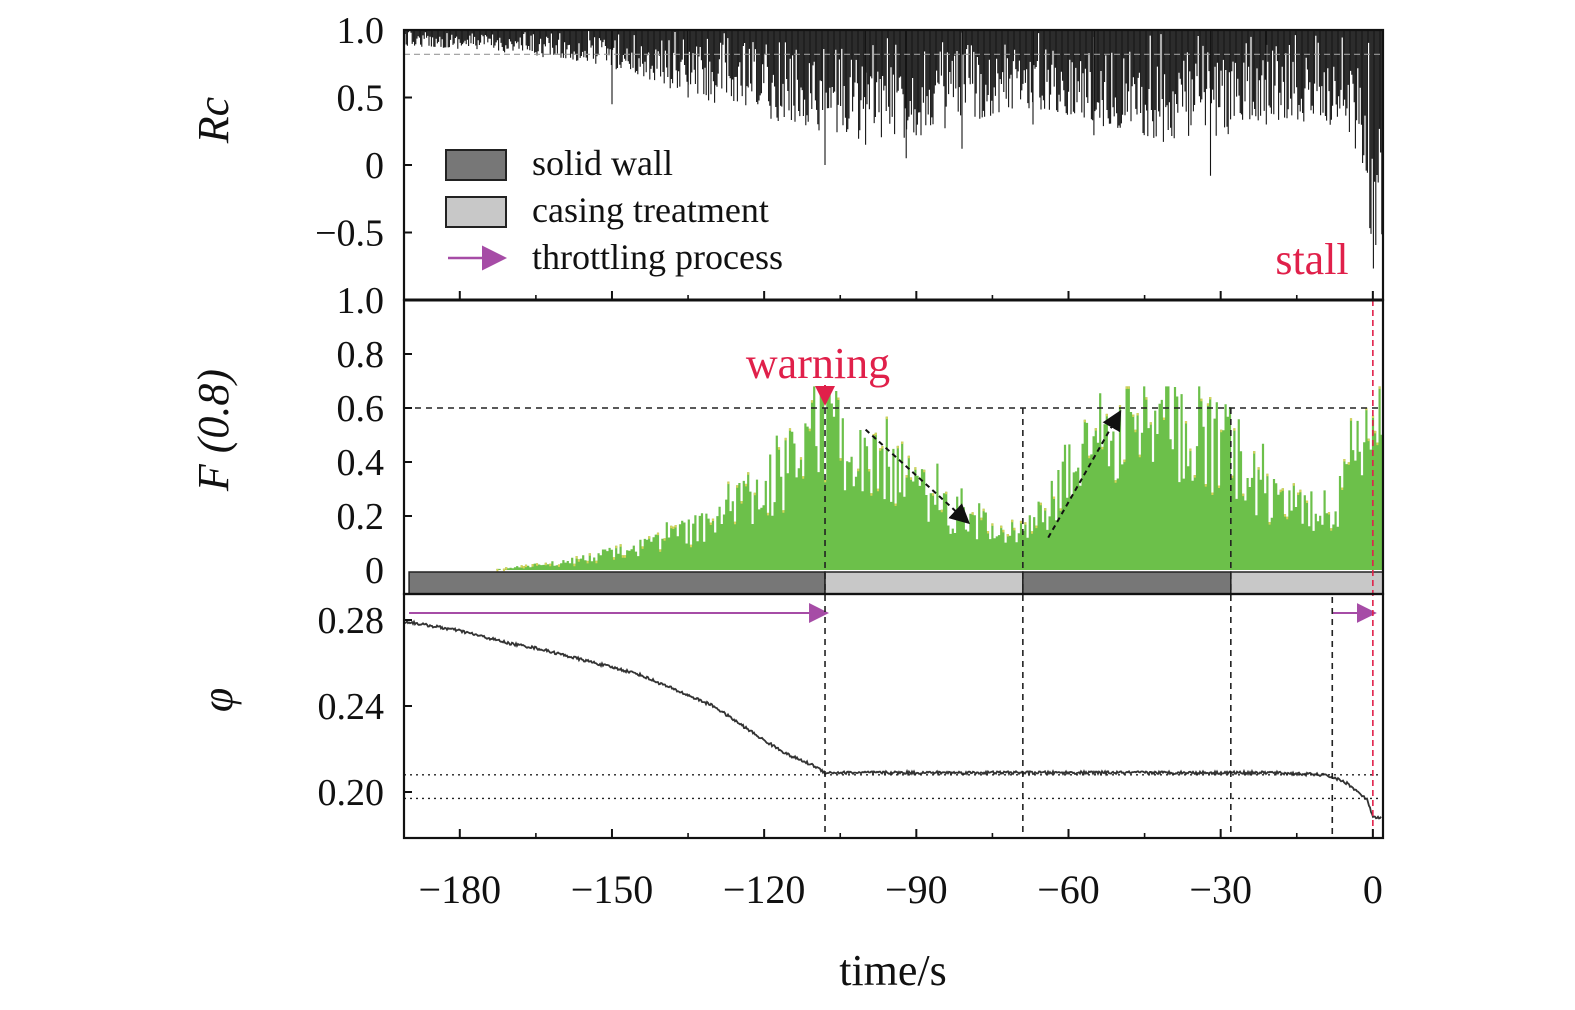 Image resolution: width=1575 pixels, height=1010 pixels. I want to click on legend-swatch-solid-wall, so click(476, 165).